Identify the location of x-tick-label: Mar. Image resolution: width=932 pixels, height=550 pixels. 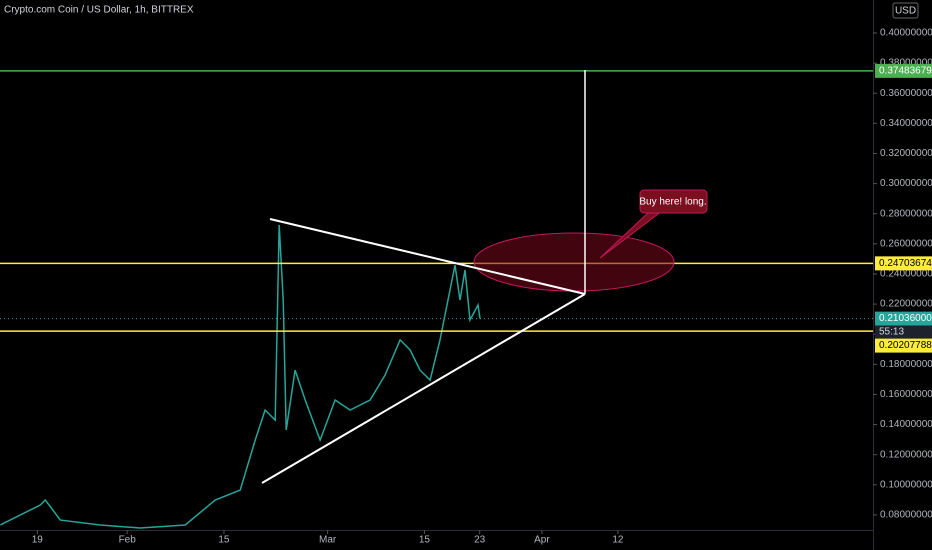
(328, 540).